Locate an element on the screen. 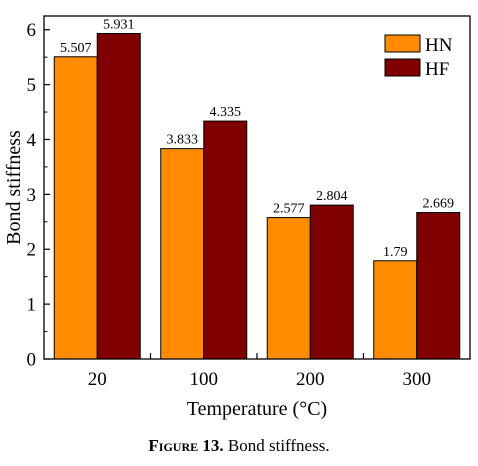 The image size is (478, 466). data-label-hf-20: 5.931 is located at coordinates (119, 25).